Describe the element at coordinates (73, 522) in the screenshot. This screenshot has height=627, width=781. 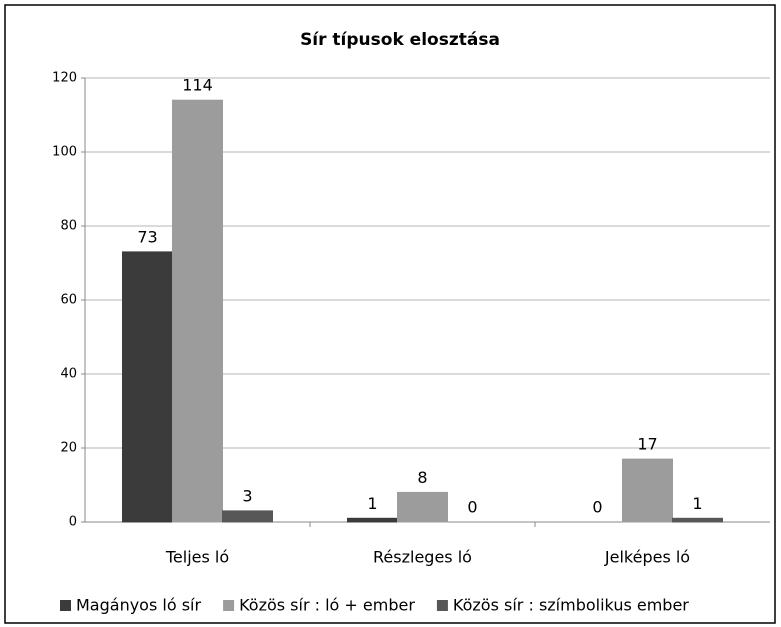
I see `y-tick-label: 0` at that location.